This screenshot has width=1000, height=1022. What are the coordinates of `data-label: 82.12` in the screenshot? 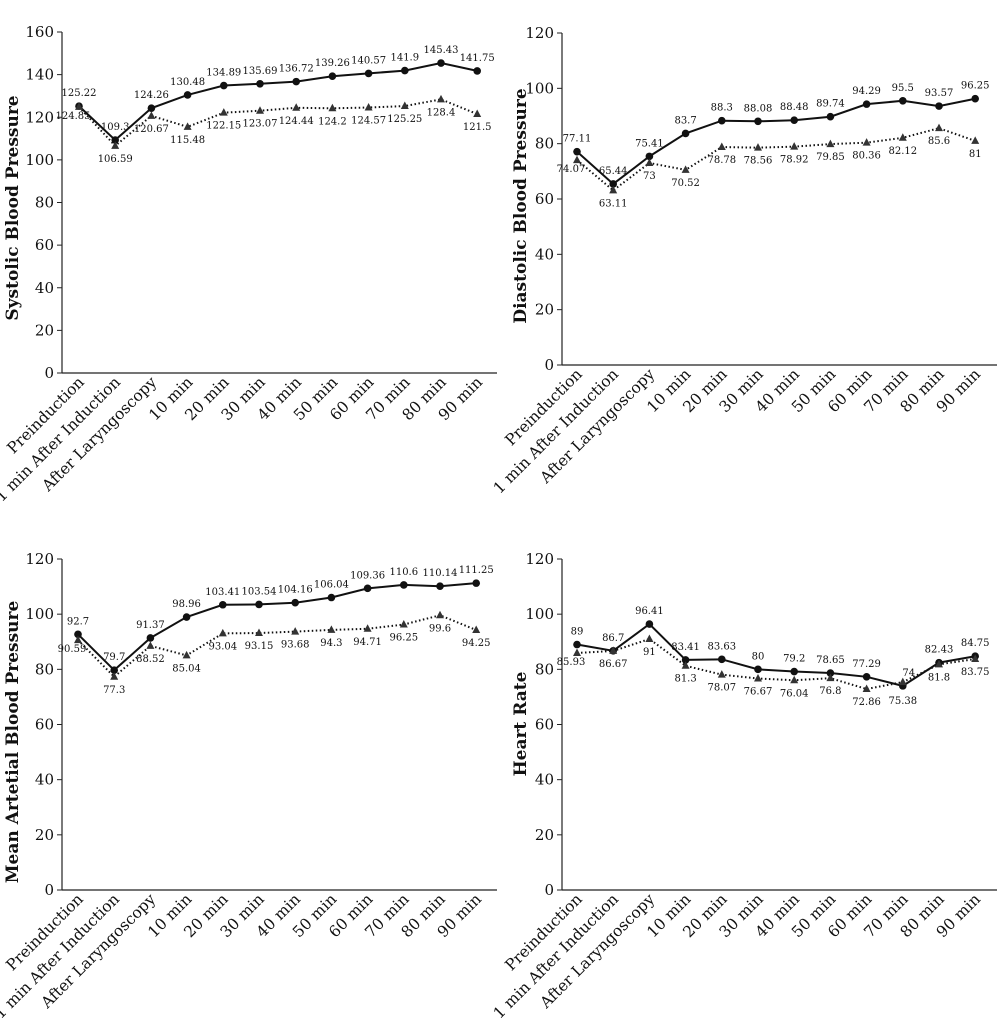 It's located at (902, 151).